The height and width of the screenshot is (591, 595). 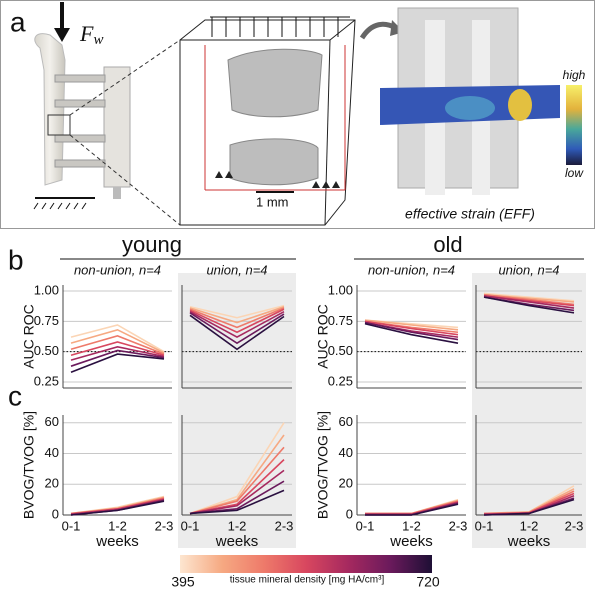 I want to click on force-symbol: F, so click(x=86, y=33).